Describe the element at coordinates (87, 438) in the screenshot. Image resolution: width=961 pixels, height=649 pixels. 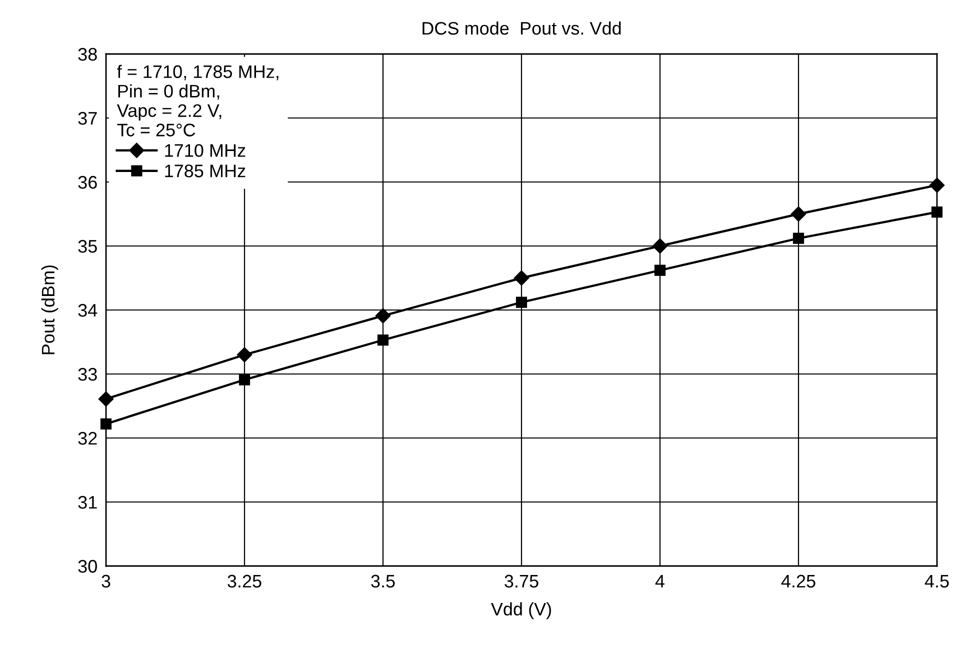
I see `y-tick-label: 32` at that location.